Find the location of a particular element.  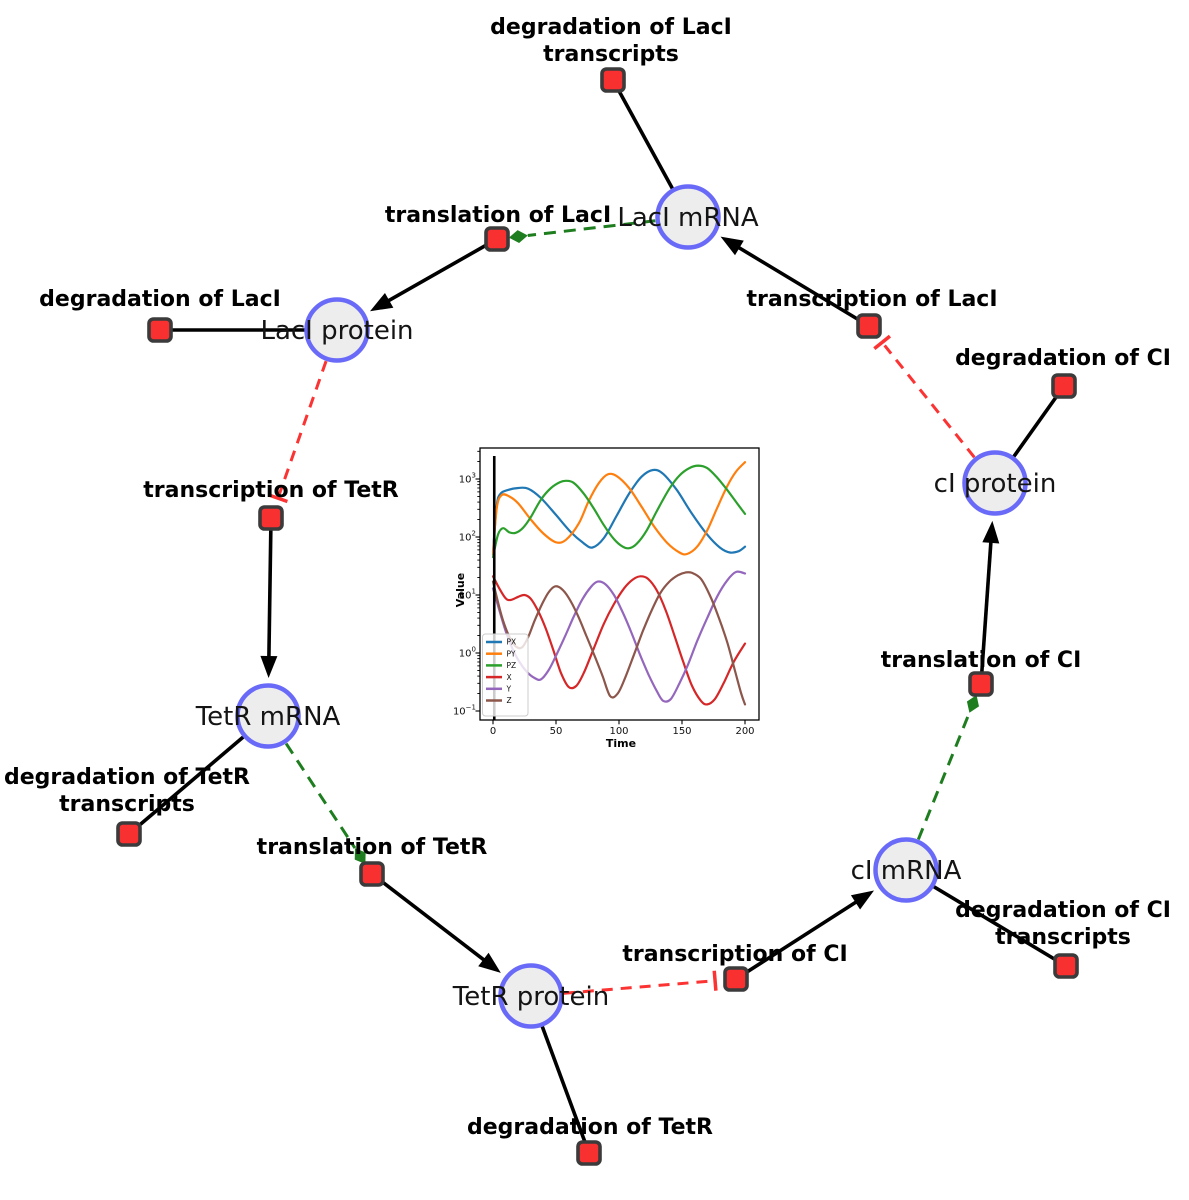

edge-product-tl-ci-to-ci-protein is located at coordinates (986, 611).